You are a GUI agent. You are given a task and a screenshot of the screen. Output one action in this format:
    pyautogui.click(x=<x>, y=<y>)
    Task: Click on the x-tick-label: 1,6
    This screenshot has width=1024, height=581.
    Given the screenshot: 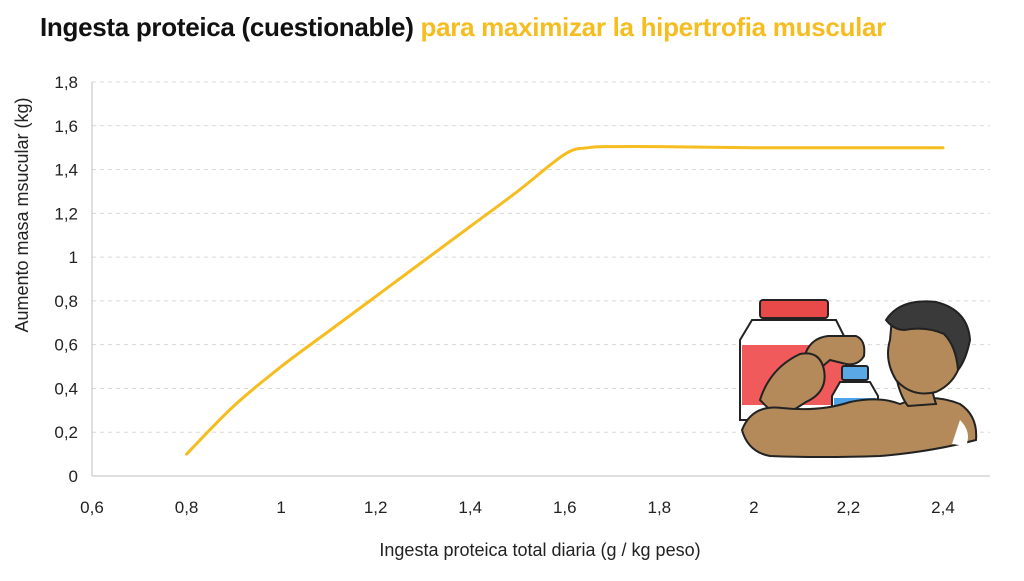 What is the action you would take?
    pyautogui.click(x=565, y=507)
    